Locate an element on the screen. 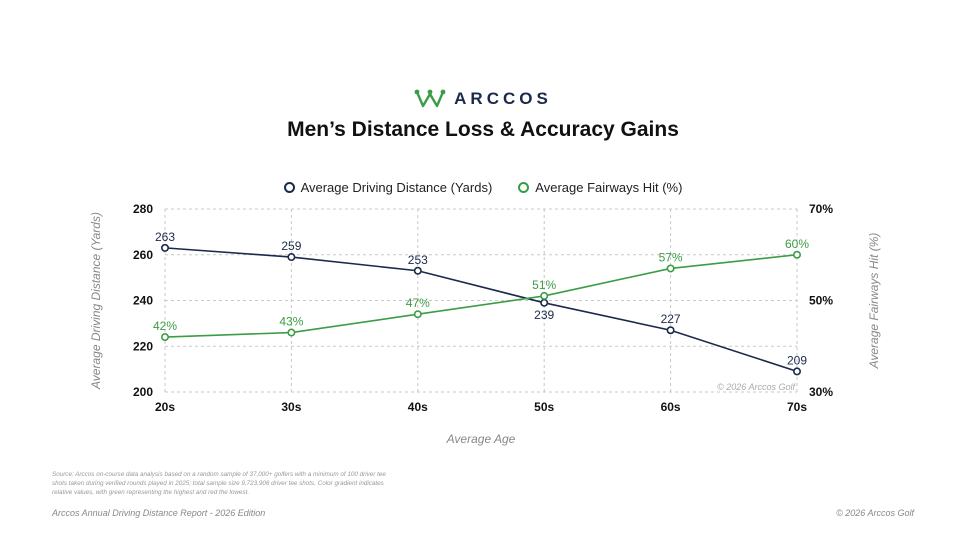 The height and width of the screenshot is (544, 966). y-tick-right: 50% is located at coordinates (821, 301).